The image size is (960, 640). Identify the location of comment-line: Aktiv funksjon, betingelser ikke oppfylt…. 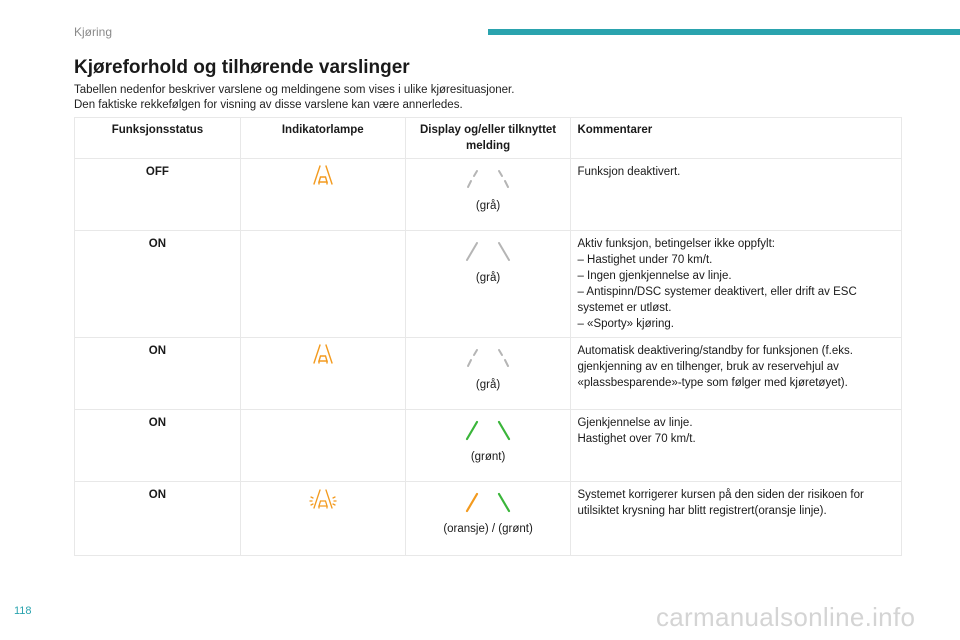
(676, 244).